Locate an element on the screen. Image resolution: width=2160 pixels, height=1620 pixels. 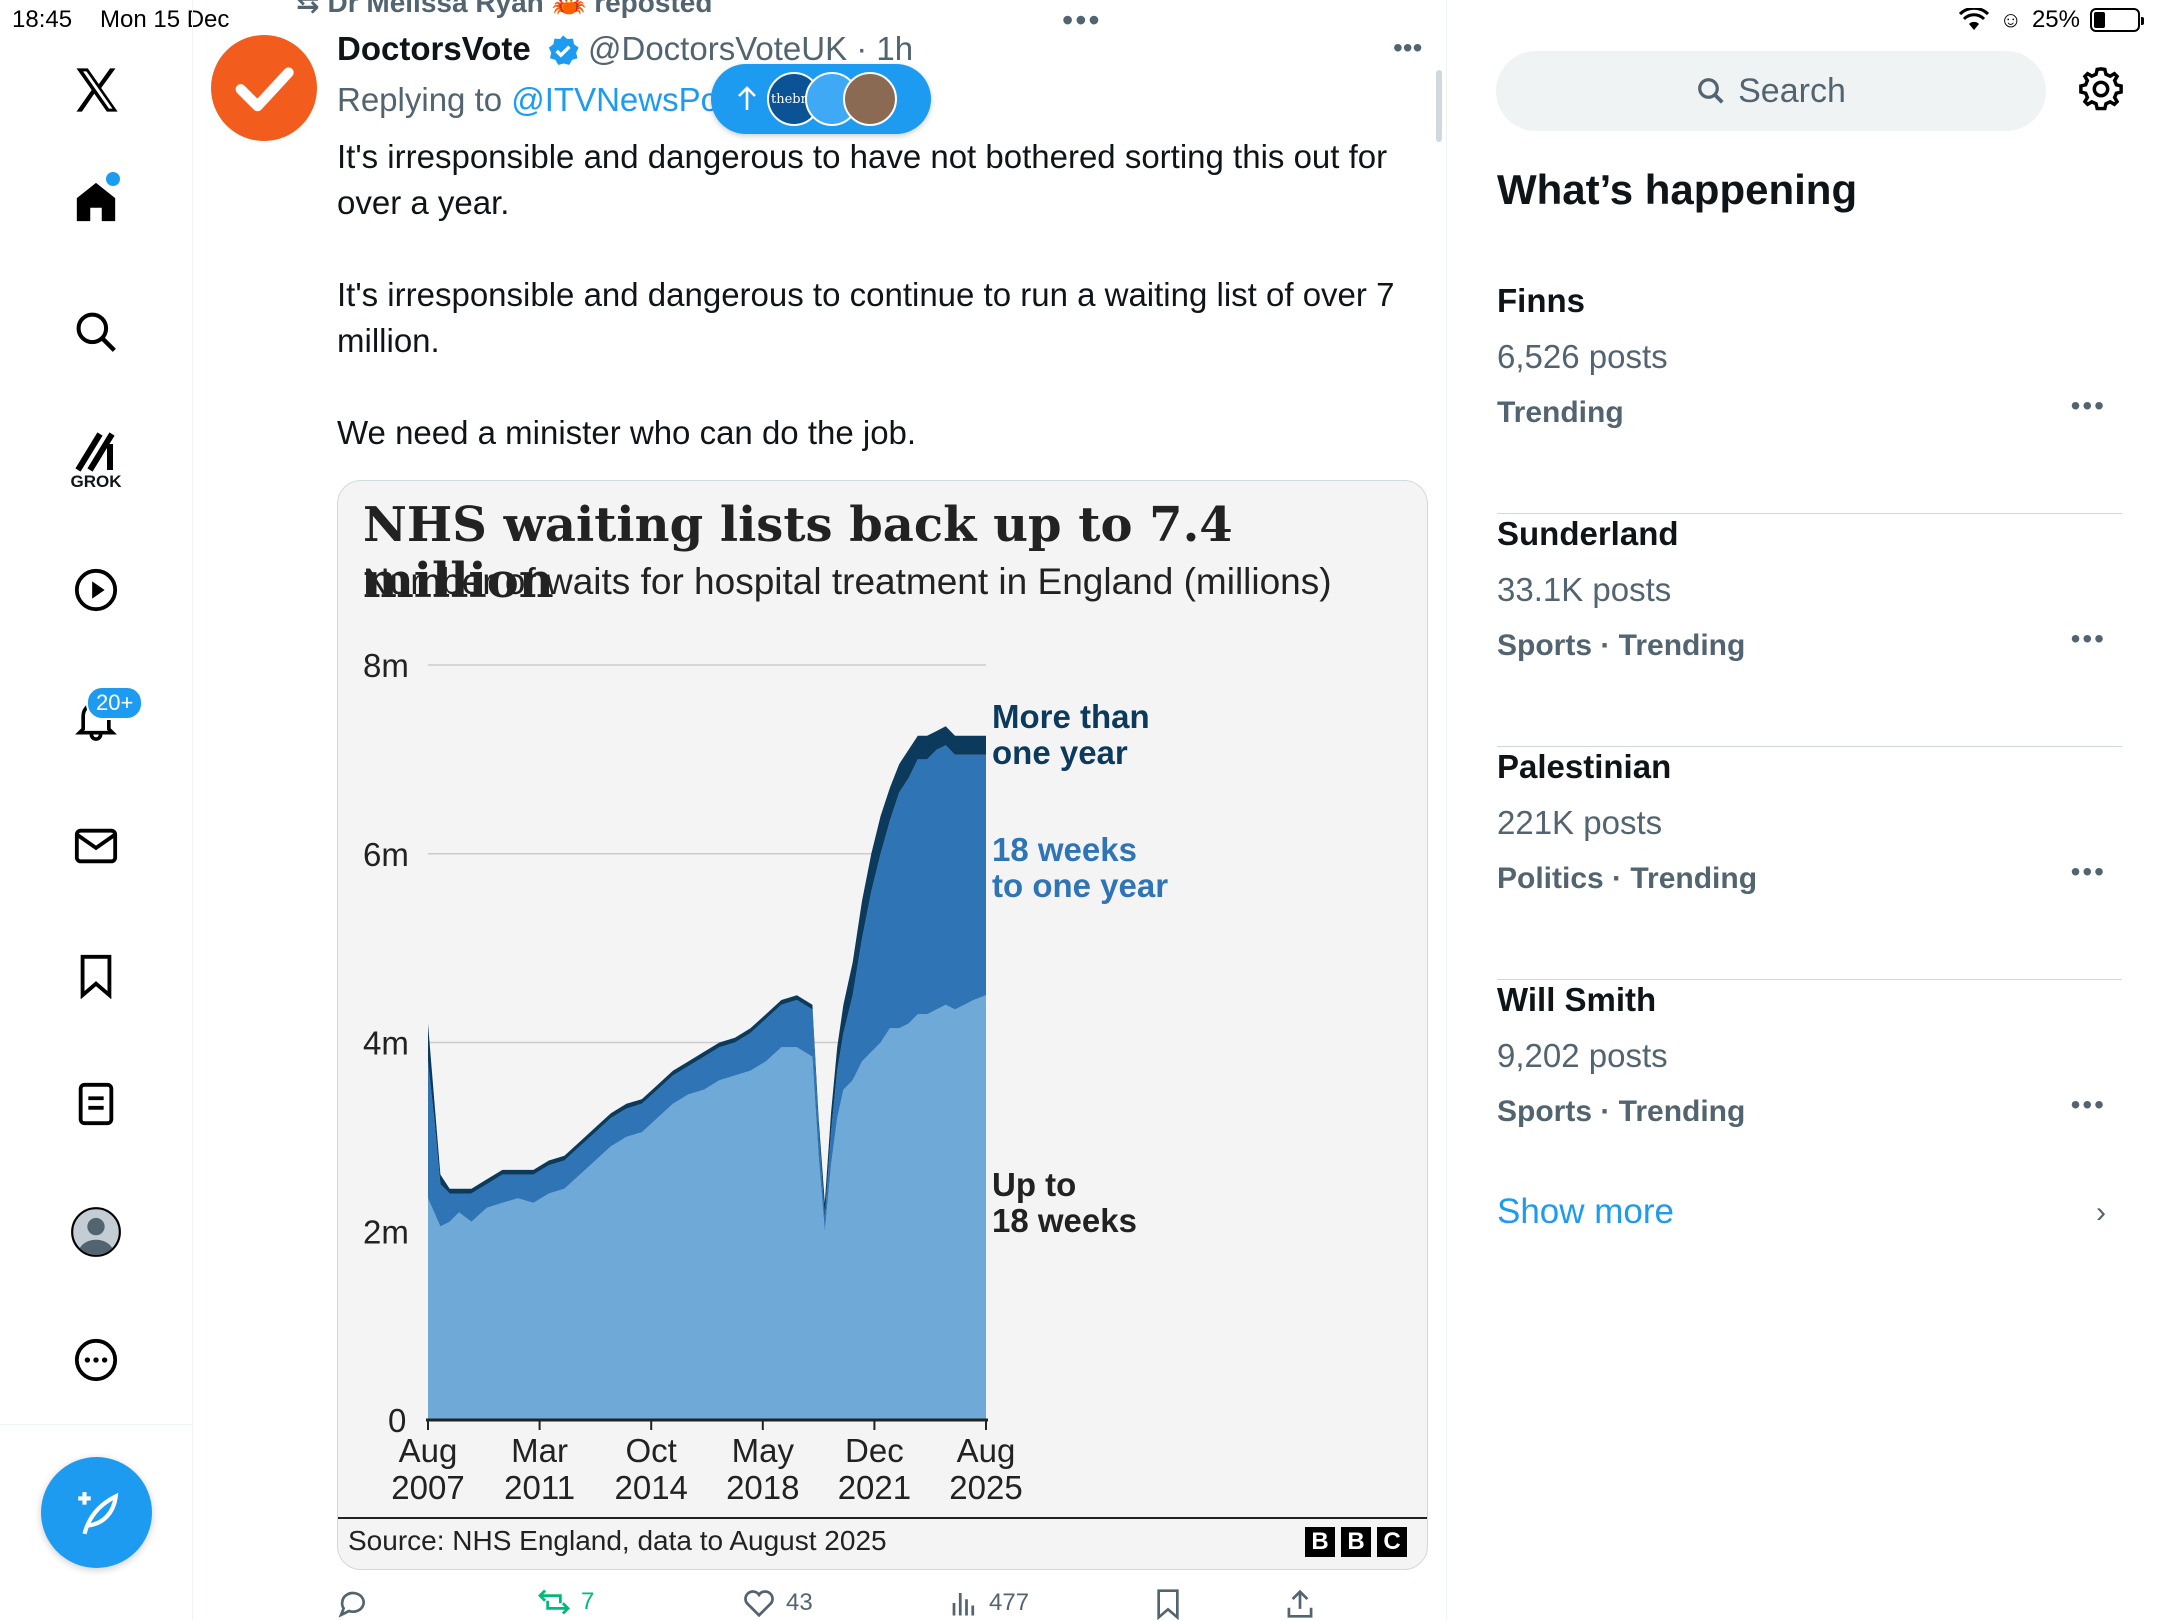
repost-button: 7 is located at coordinates (565, 1602).